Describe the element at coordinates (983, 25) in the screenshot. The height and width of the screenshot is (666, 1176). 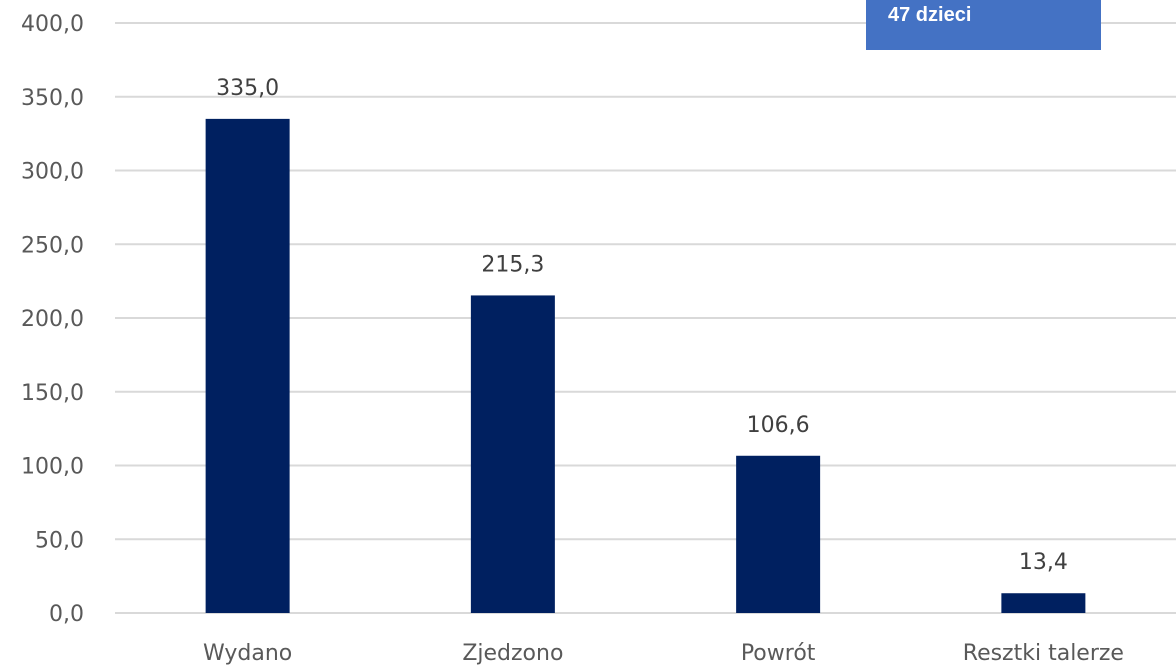
I see `annotation-box: 47 dzieci` at that location.